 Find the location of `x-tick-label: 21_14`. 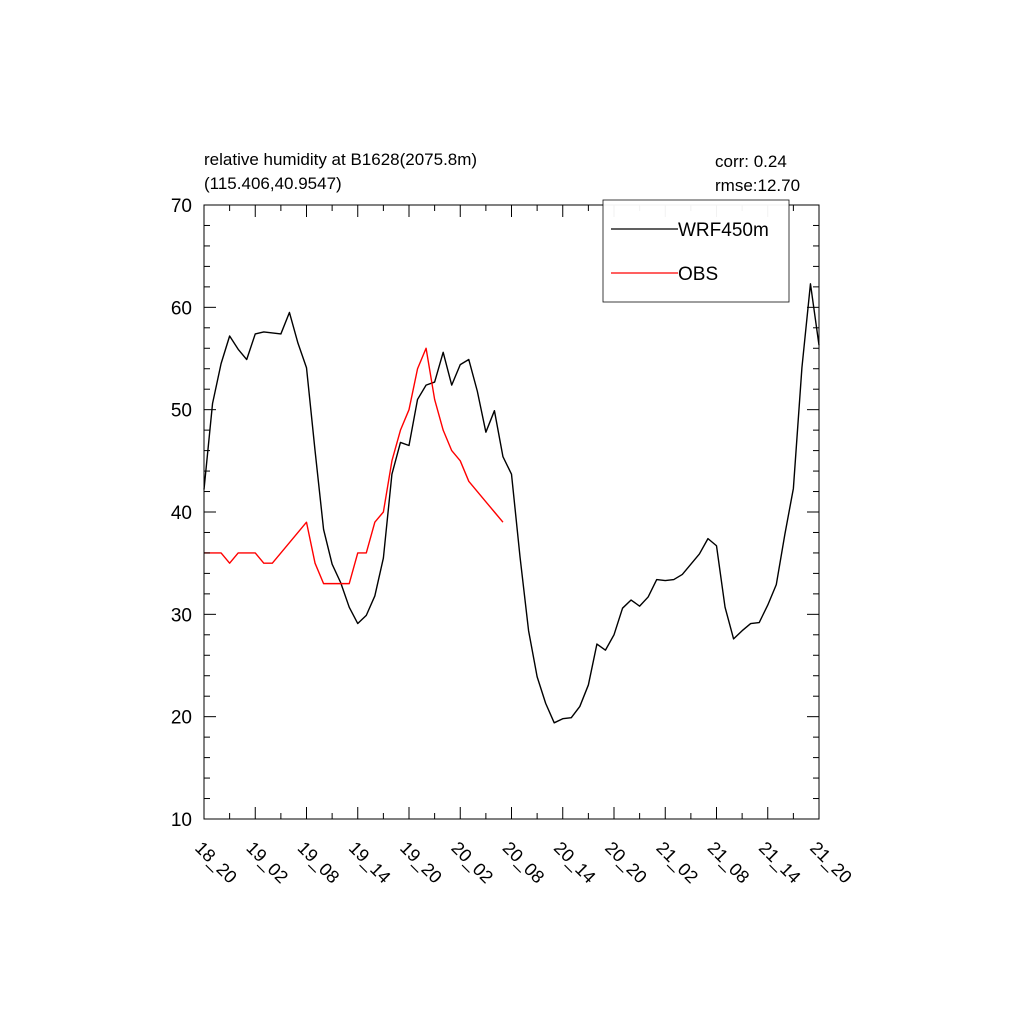

x-tick-label: 21_14 is located at coordinates (779, 863).